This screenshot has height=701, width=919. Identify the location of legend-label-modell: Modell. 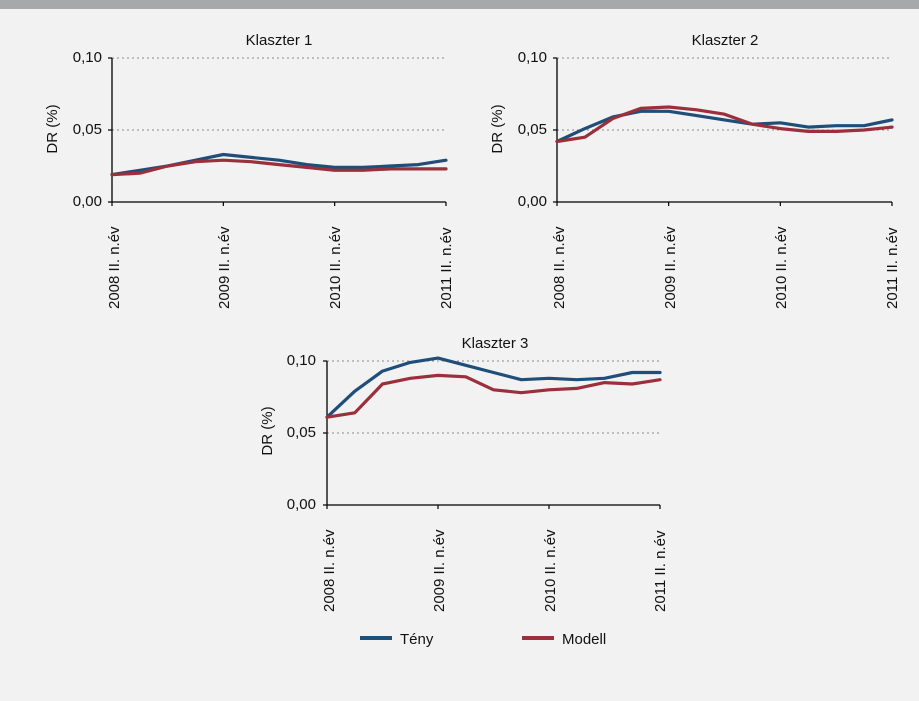
(584, 639).